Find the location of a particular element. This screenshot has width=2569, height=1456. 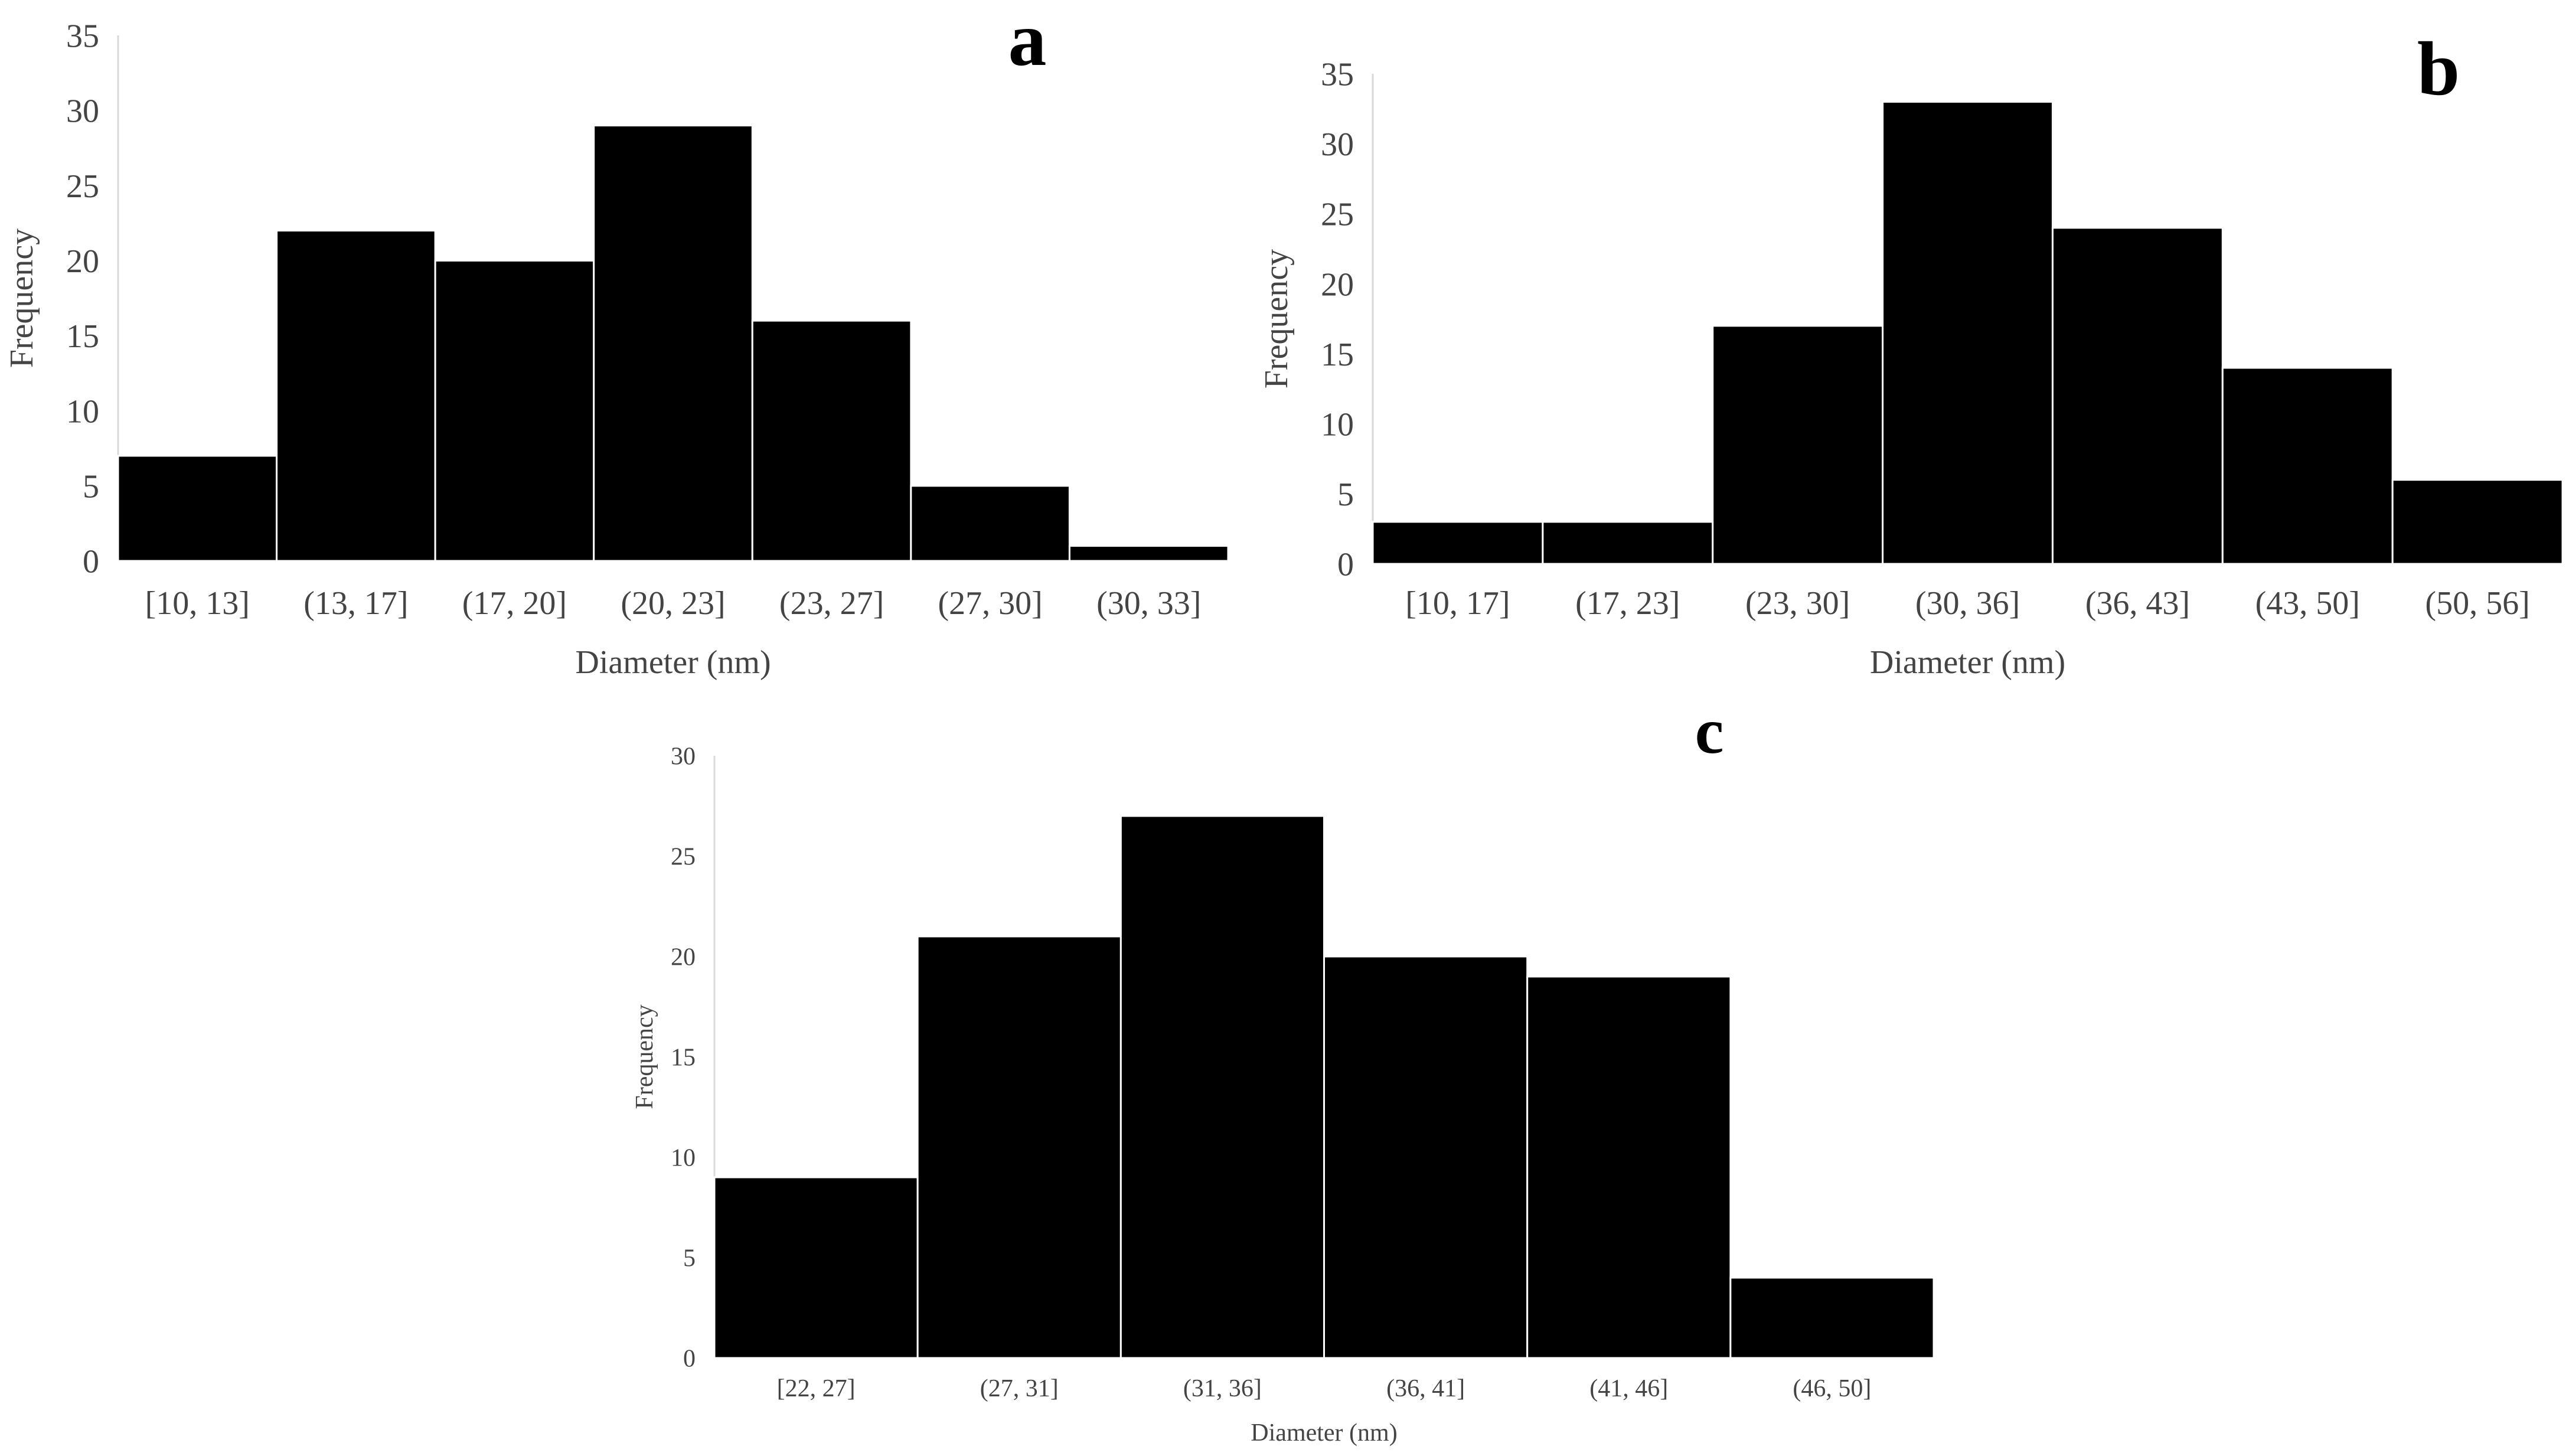

x-category-label: (20, 23] is located at coordinates (673, 603).